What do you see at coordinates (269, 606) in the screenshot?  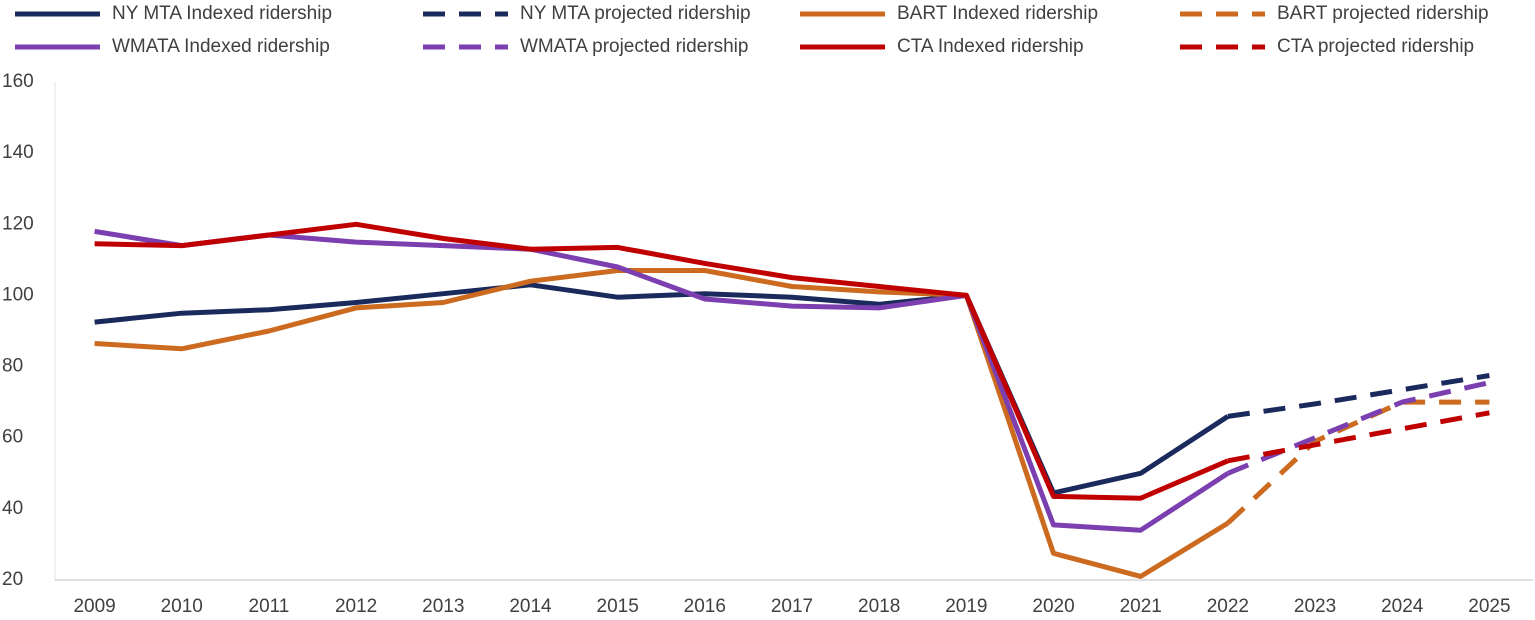 I see `x-tick-label: 2011` at bounding box center [269, 606].